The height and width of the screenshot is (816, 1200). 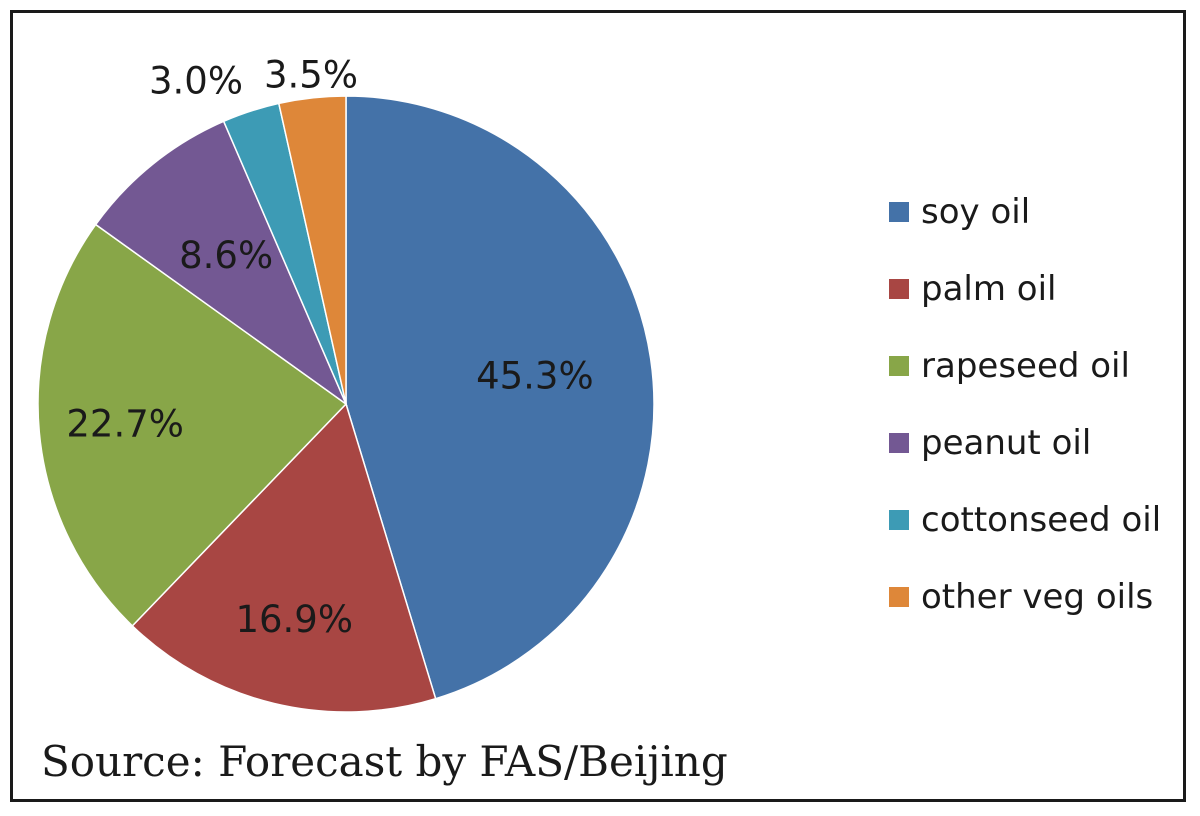 I want to click on legend-item-cottonseed-oil: cottonseed oil, so click(x=1025, y=520).